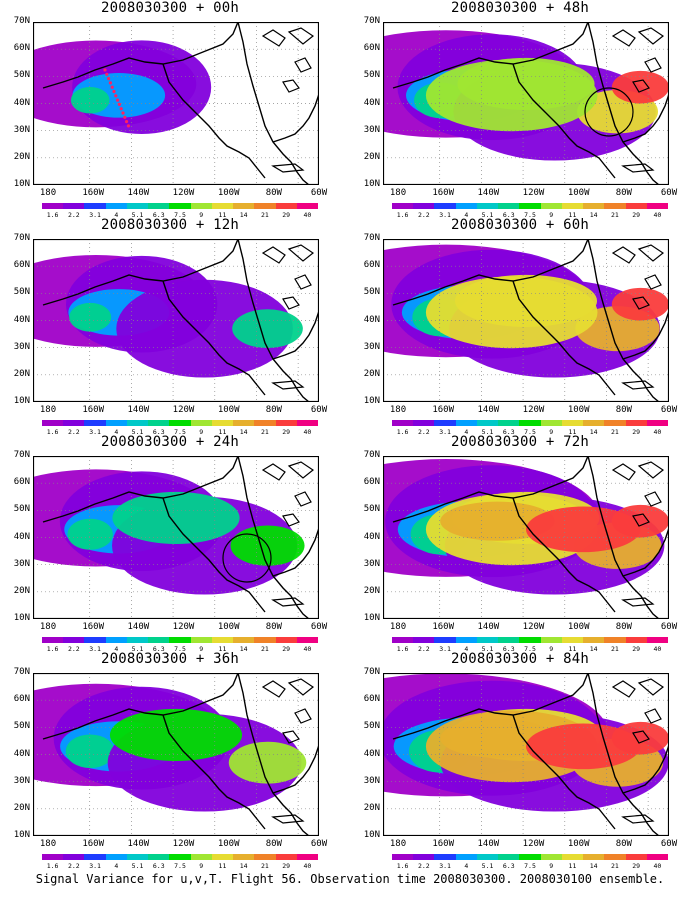 The height and width of the screenshot is (900, 700). I want to click on y-tick-label: 10N, so click(21, 835).